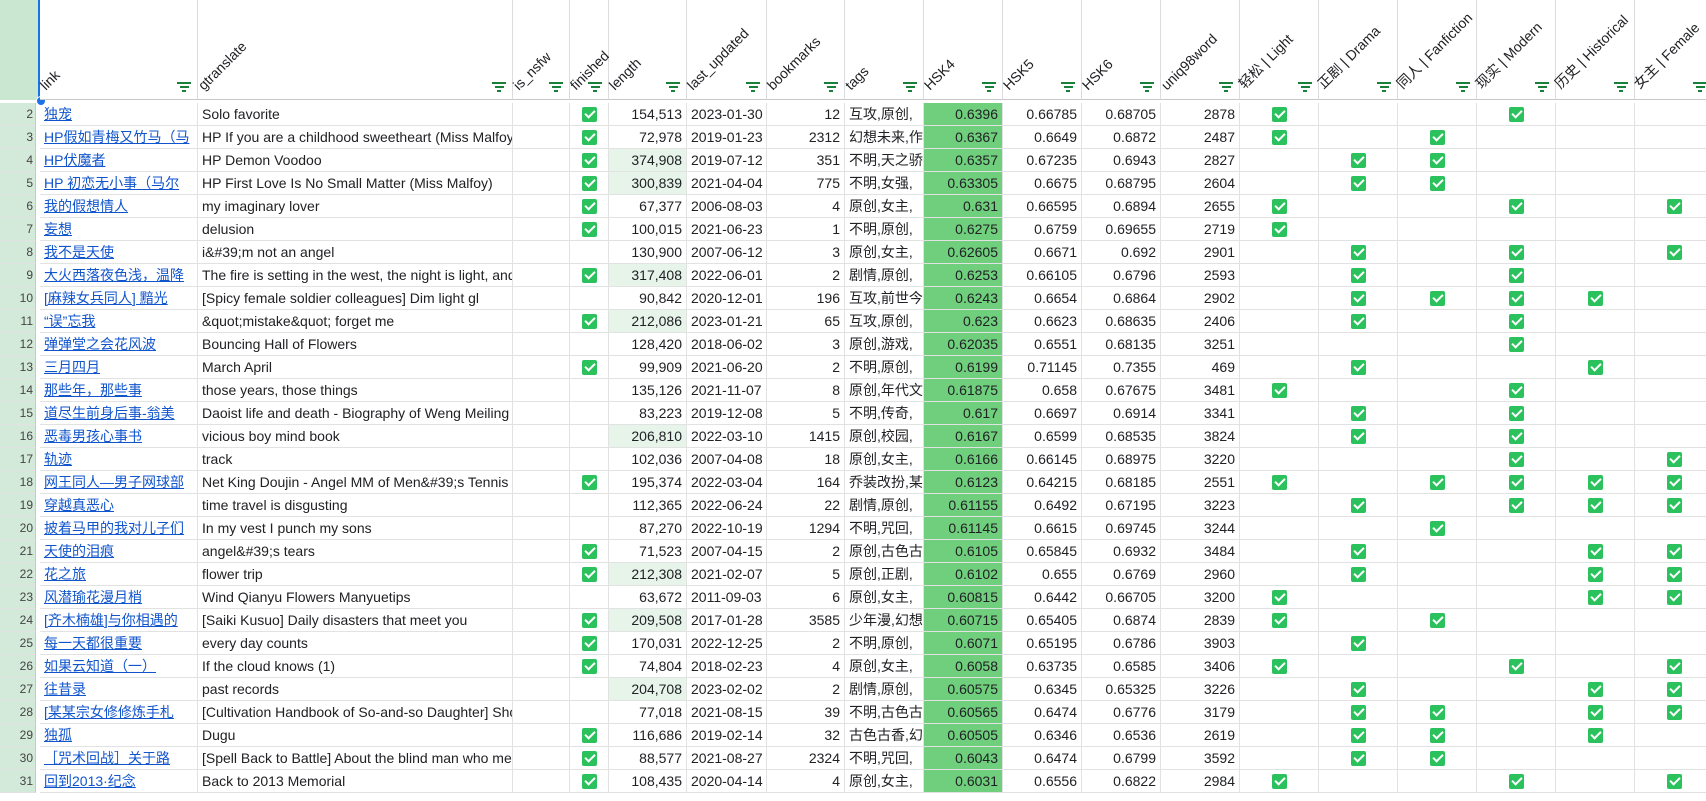 This screenshot has height=801, width=1706. What do you see at coordinates (648, 252) in the screenshot?
I see `cell-length: 130,900` at bounding box center [648, 252].